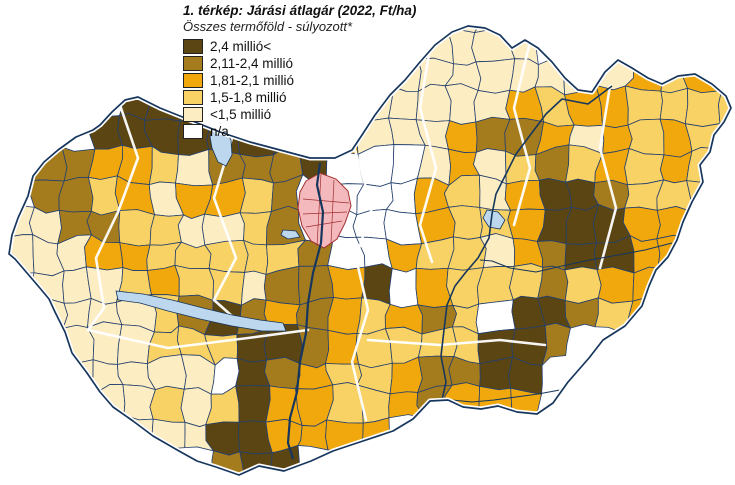 The height and width of the screenshot is (485, 735). Describe the element at coordinates (324, 210) in the screenshot. I see `budapest-districts` at that location.